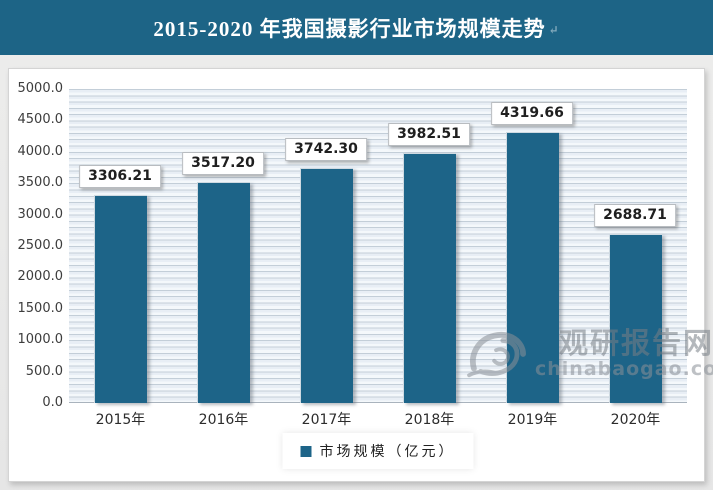 Image resolution: width=713 pixels, height=490 pixels. Describe the element at coordinates (40, 245) in the screenshot. I see `y-tick-label: 2500.0` at that location.